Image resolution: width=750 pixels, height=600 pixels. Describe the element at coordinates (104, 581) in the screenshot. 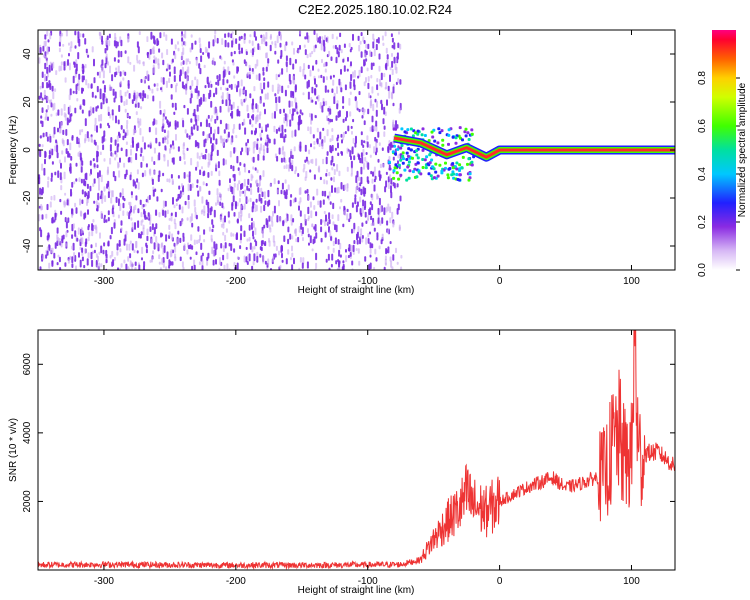

I see `x-tick-label: -300` at that location.